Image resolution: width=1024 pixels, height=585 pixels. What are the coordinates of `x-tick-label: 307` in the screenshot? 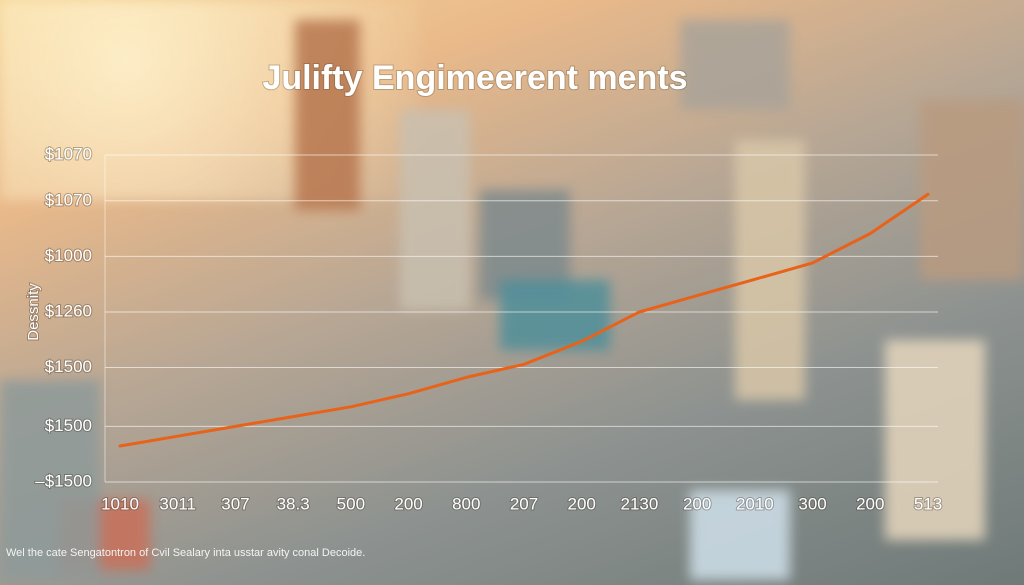 It's located at (235, 503).